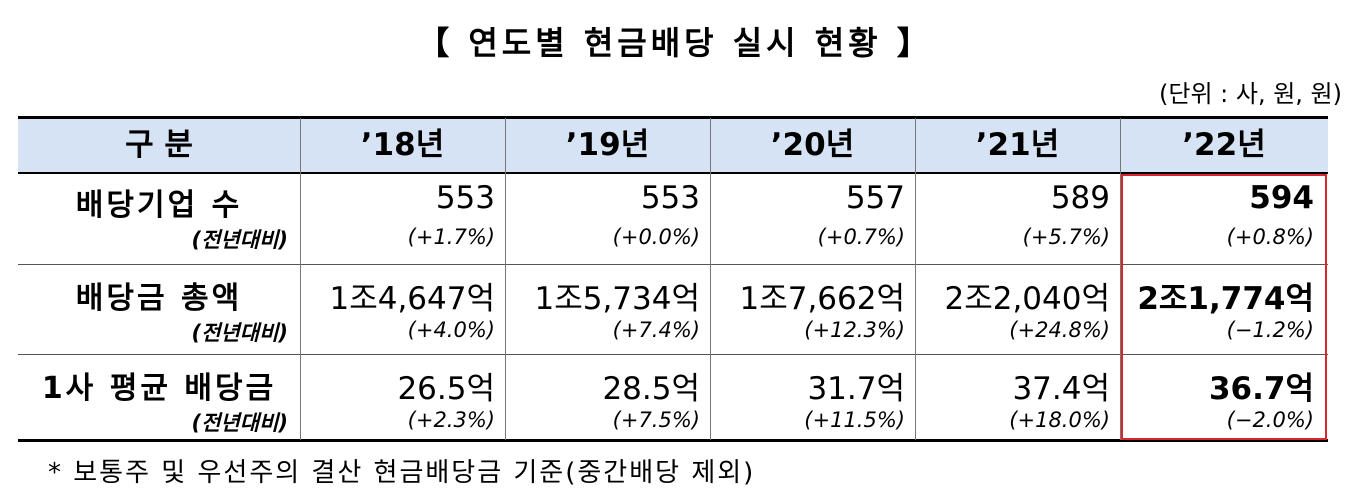 Image resolution: width=1350 pixels, height=495 pixels. What do you see at coordinates (675, 43) in the screenshot?
I see `title: 【 연도별 현금배당 실시 현황 】` at bounding box center [675, 43].